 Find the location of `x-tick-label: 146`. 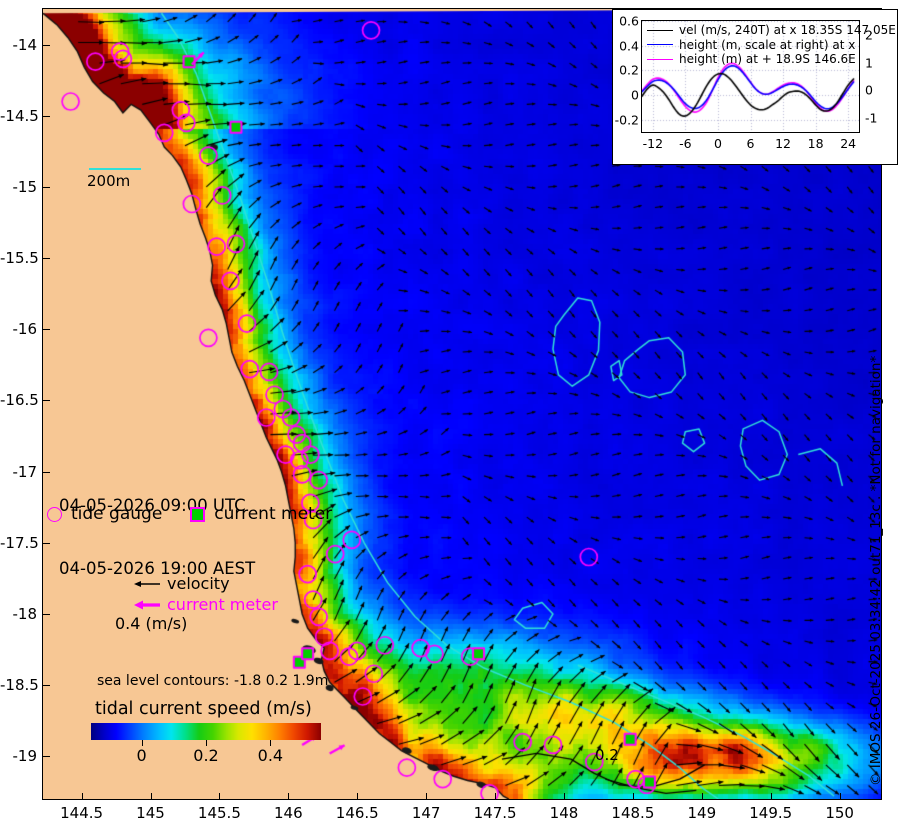

x-tick-label: 146 is located at coordinates (288, 813).